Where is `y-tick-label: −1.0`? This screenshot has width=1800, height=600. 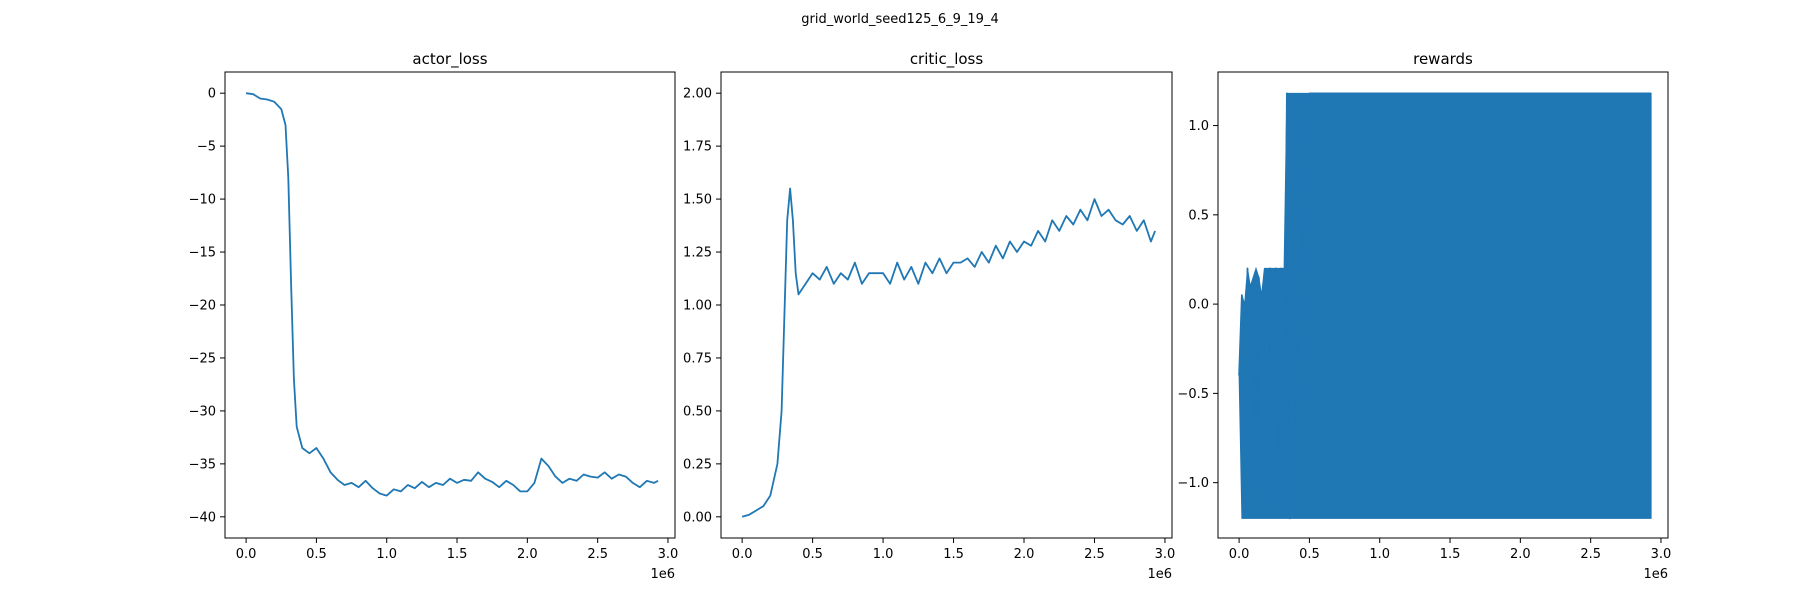 y-tick-label: −1.0 is located at coordinates (1193, 483).